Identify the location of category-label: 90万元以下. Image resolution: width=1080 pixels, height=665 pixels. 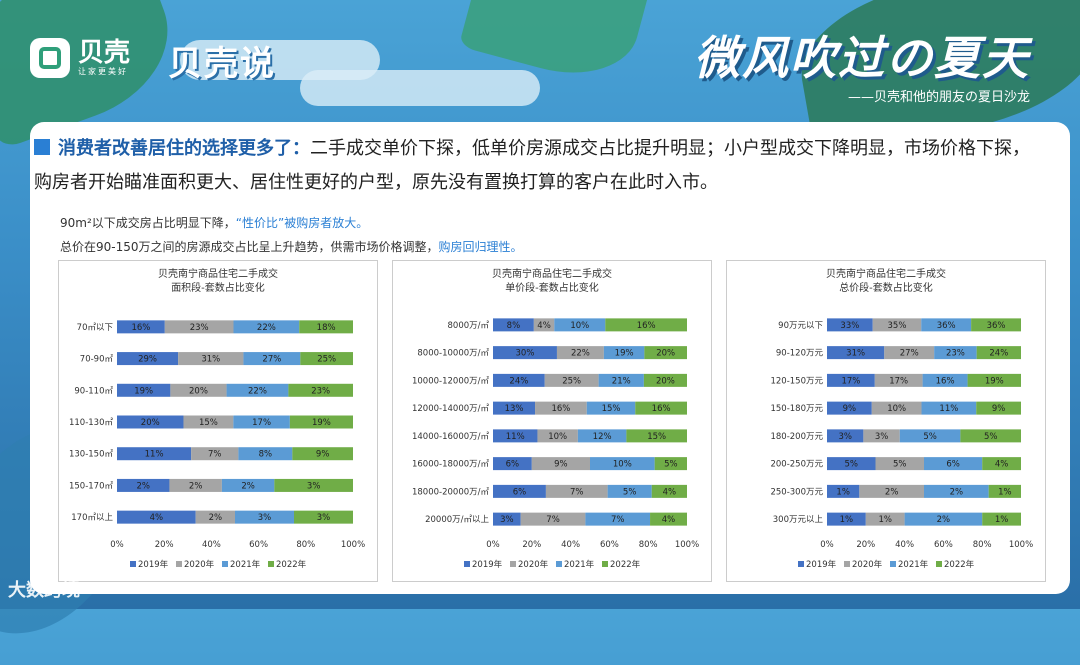
(800, 326).